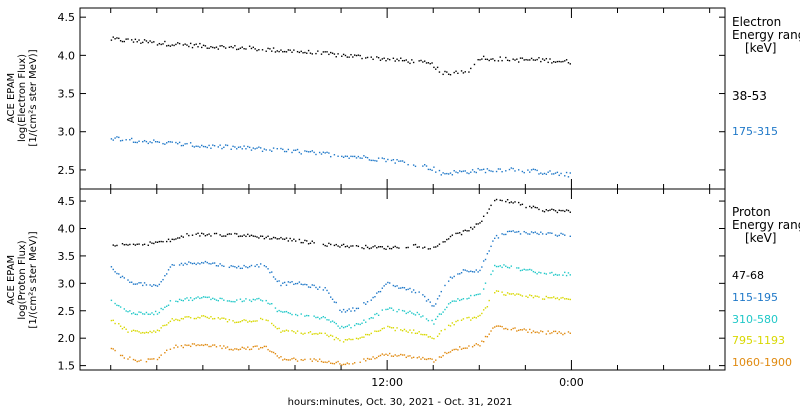 This screenshot has width=800, height=410. Describe the element at coordinates (22, 279) in the screenshot. I see `proton-ylabel-line-2: log(Proton Flux)` at that location.